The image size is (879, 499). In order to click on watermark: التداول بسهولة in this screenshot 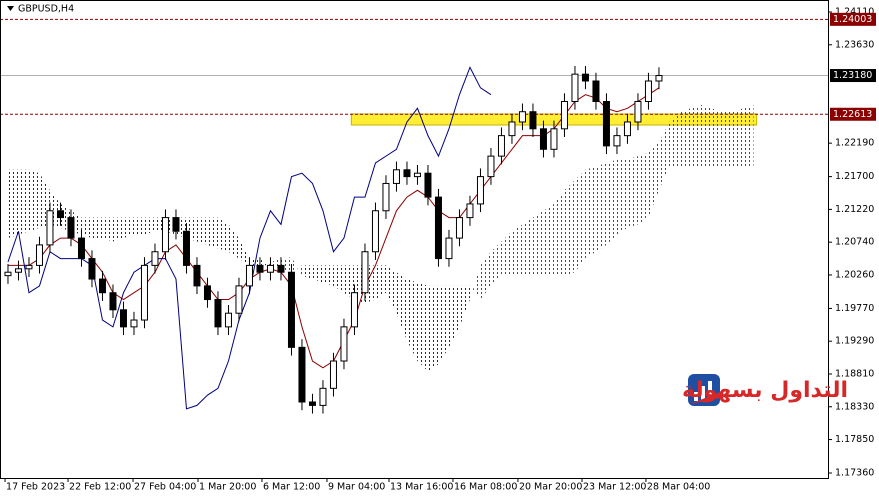, I will do `click(765, 390)`.